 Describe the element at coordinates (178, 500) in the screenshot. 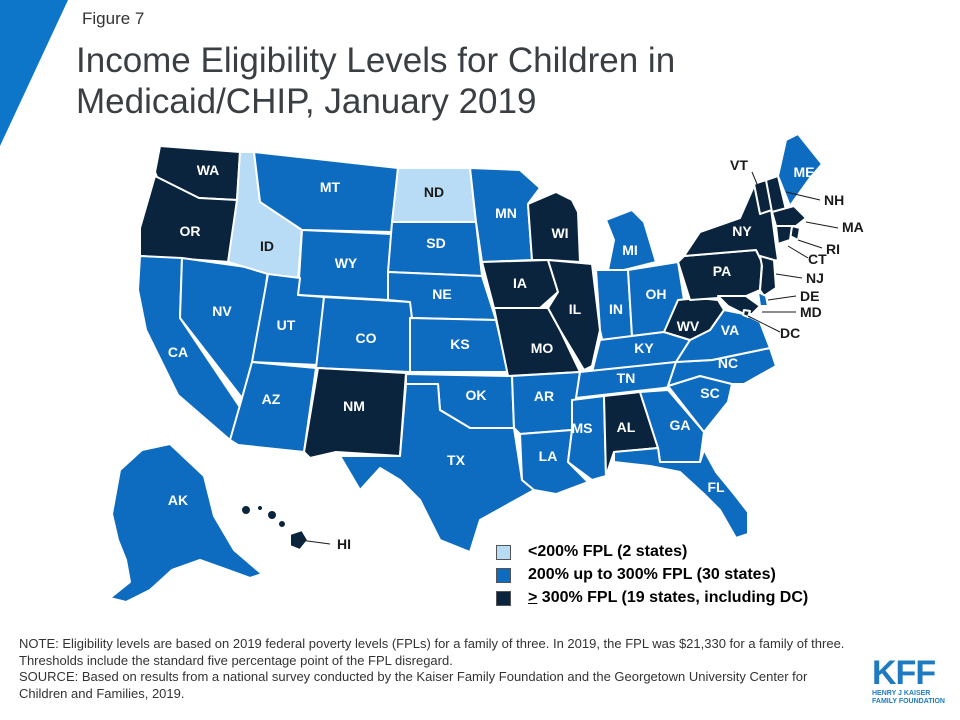

I see `state-label-AK: AK` at that location.